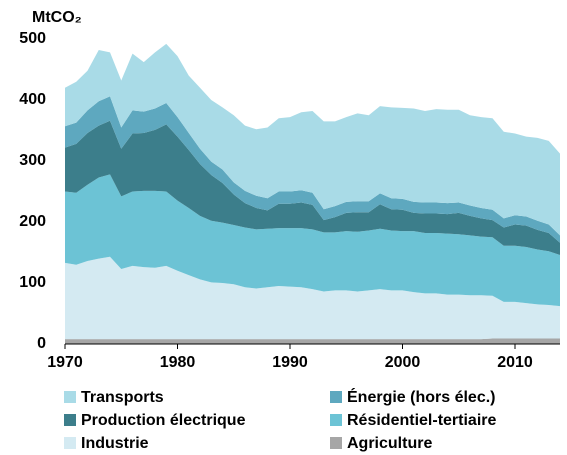  I want to click on legend-label: Agriculture, so click(389, 443).